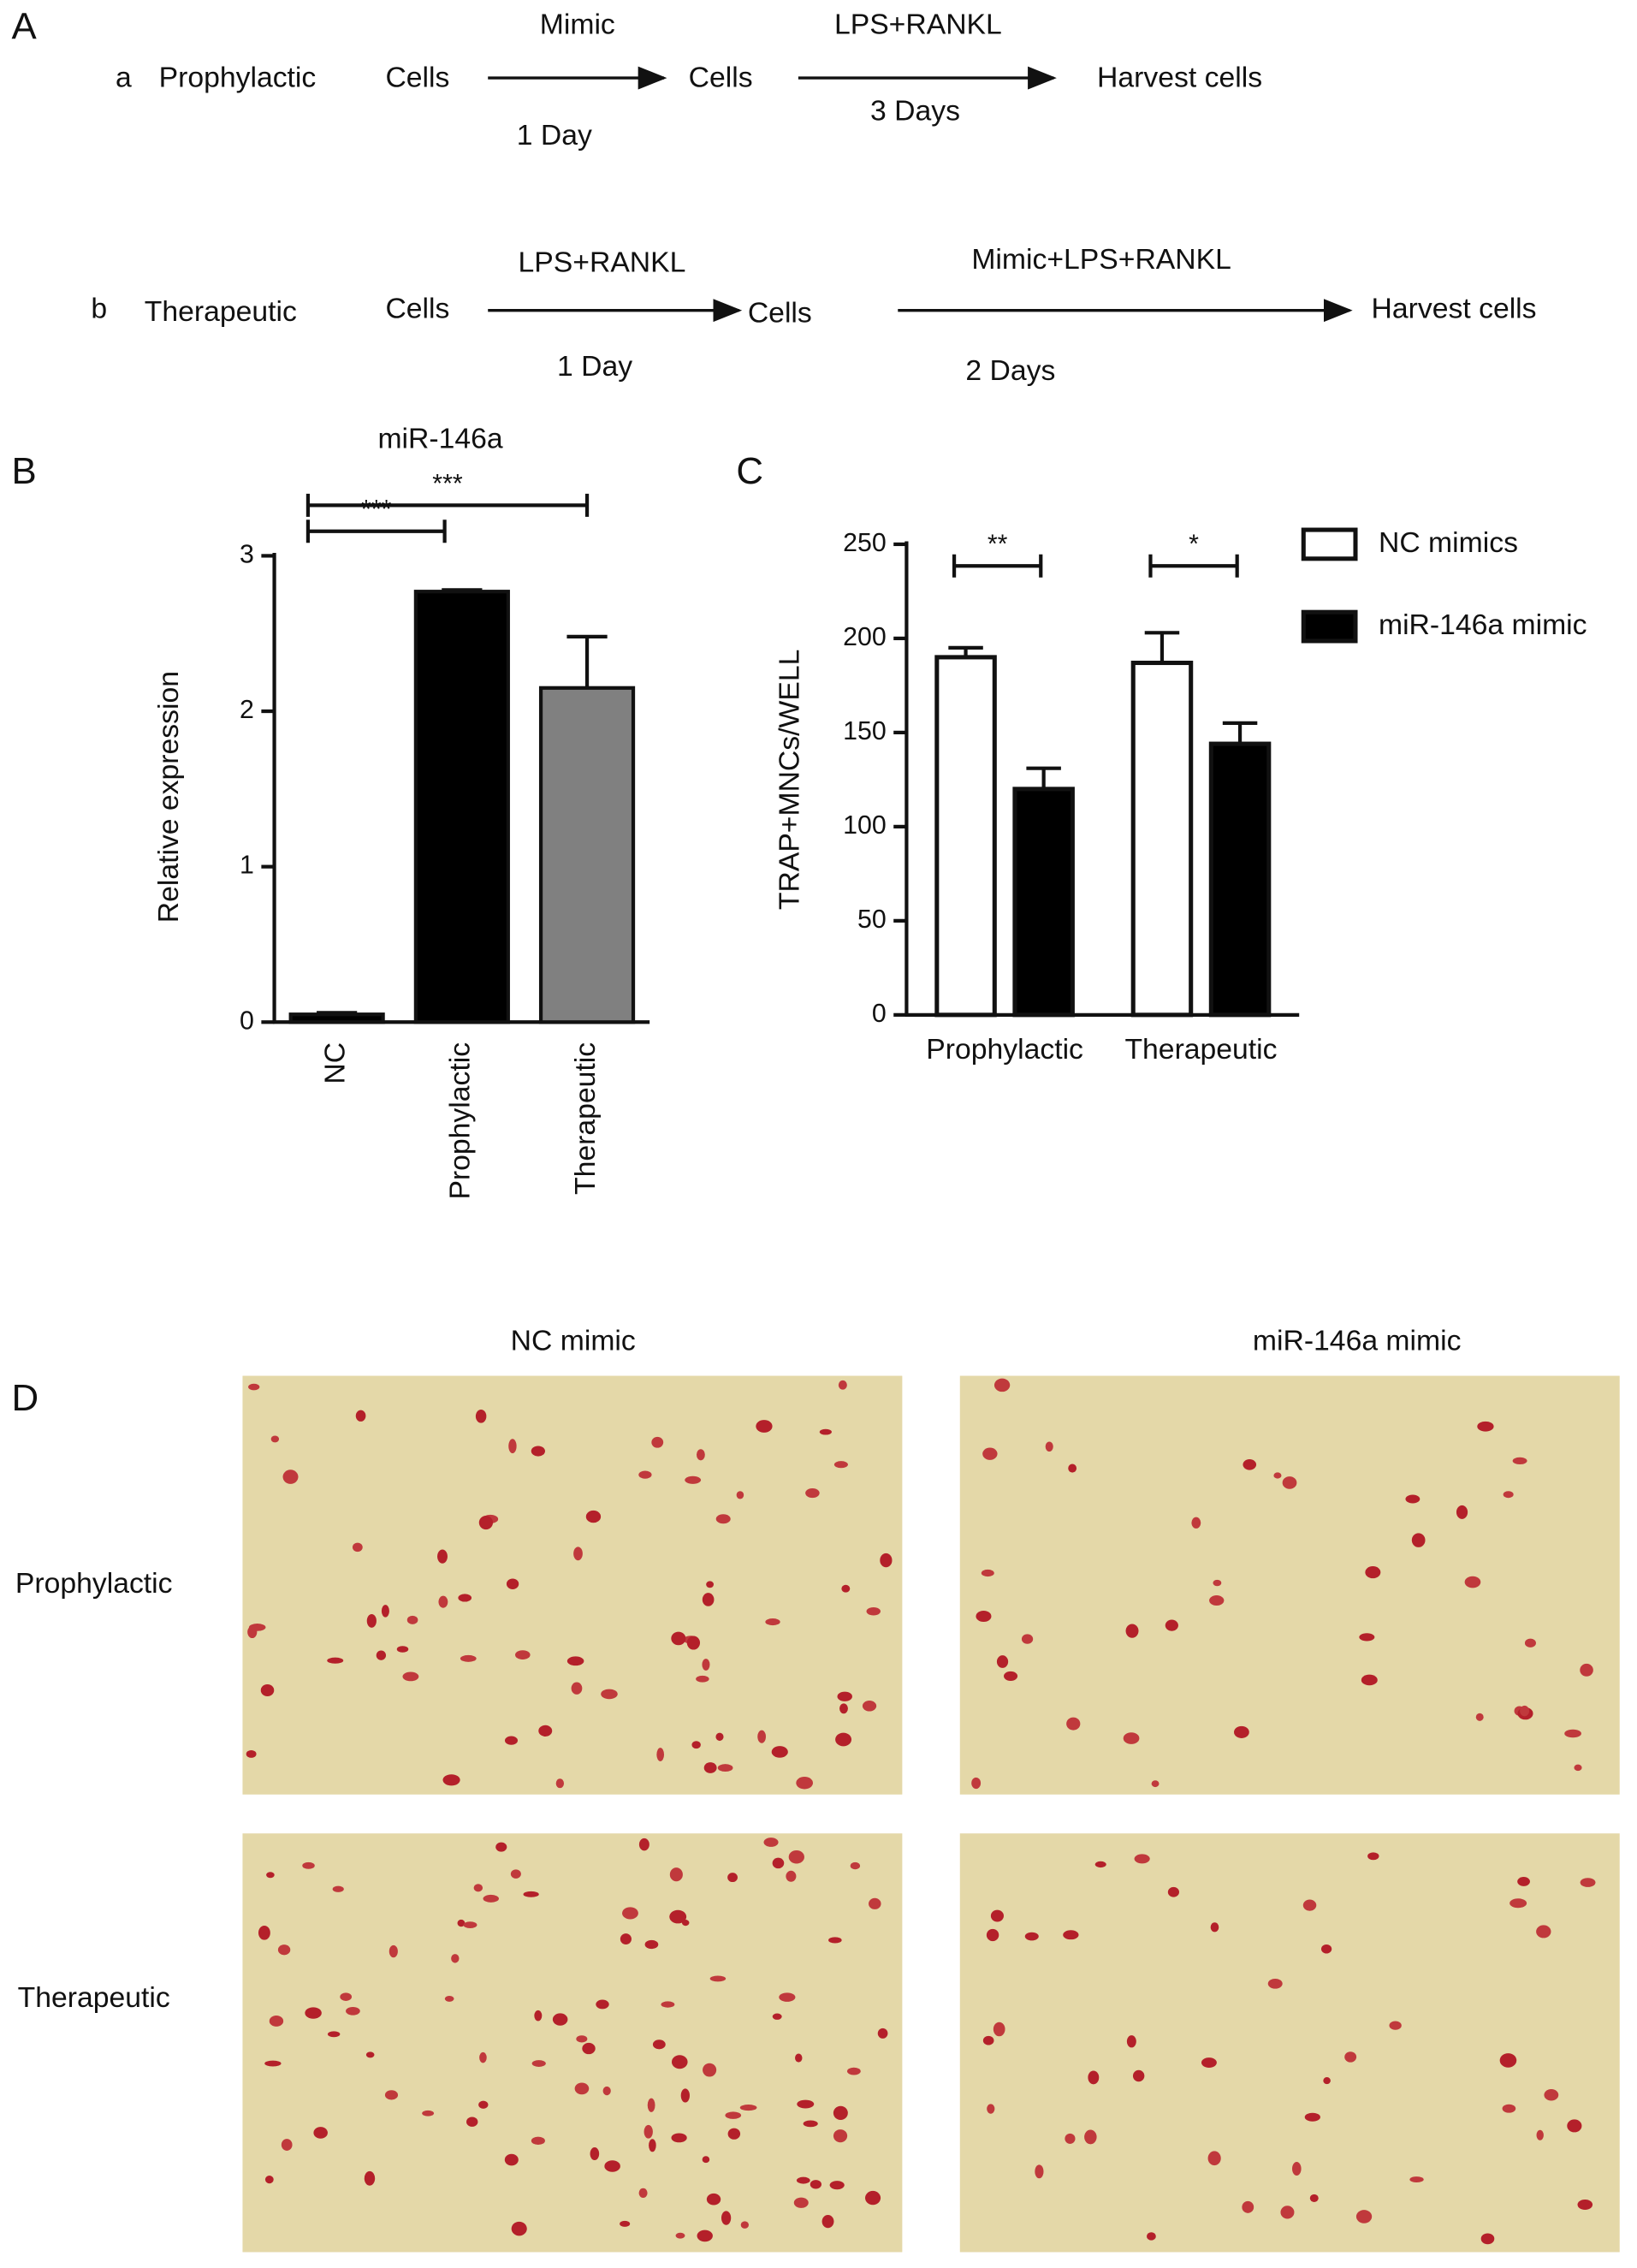 This screenshot has height=2268, width=1637. Describe the element at coordinates (376, 510) in the screenshot. I see `significance-label: ***` at that location.